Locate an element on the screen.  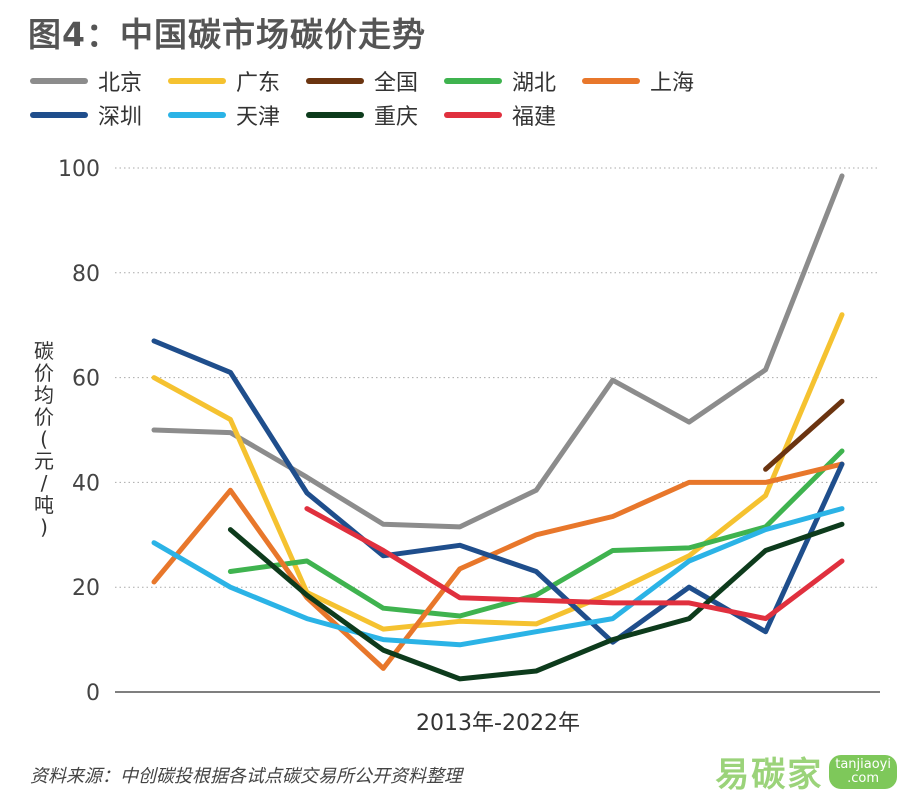
y-axis-label-char: 吨 is located at coordinates (44, 505).